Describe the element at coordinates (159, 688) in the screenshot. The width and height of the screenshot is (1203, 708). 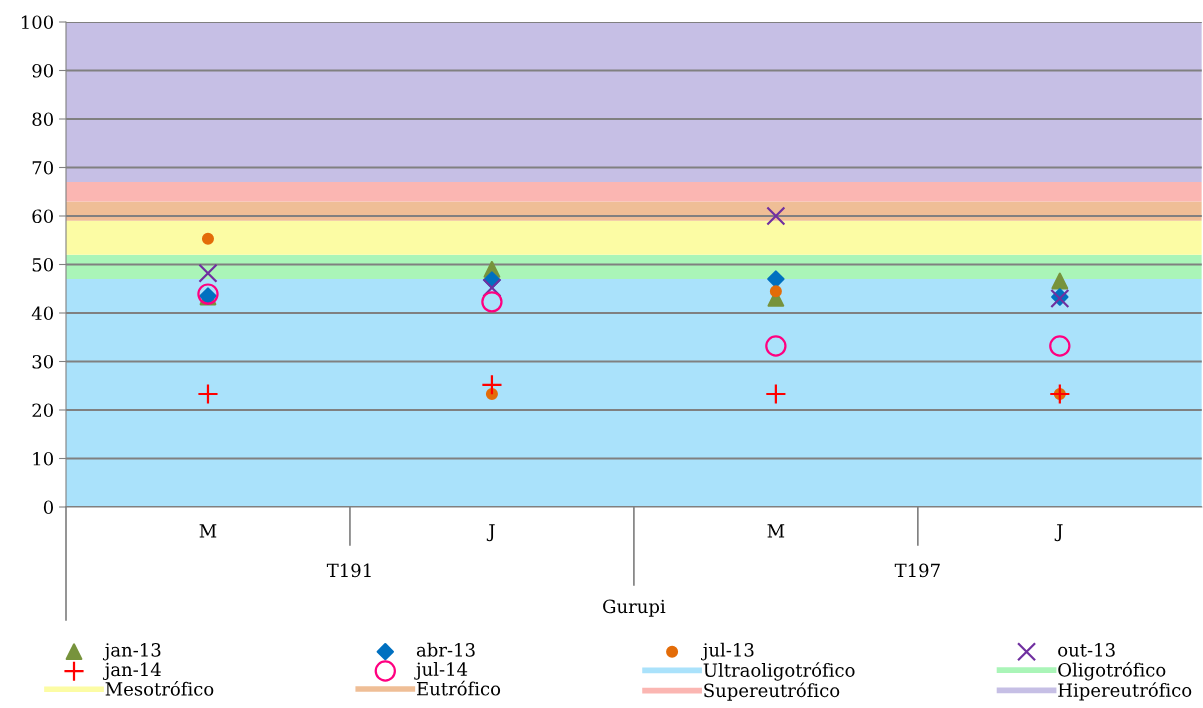
I see `legend-label: Mesotrófico` at that location.